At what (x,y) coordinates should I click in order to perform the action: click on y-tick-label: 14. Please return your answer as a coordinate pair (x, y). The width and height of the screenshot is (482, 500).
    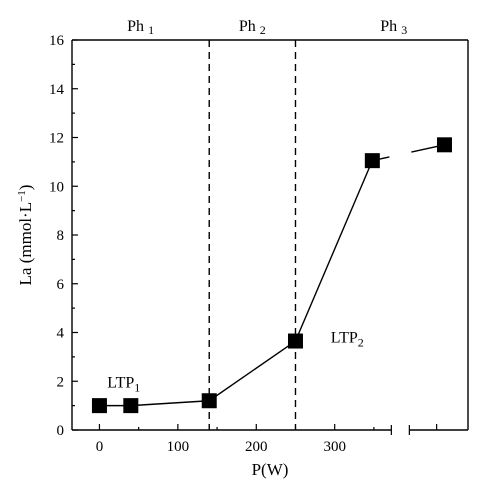
    Looking at the image, I should click on (57, 90).